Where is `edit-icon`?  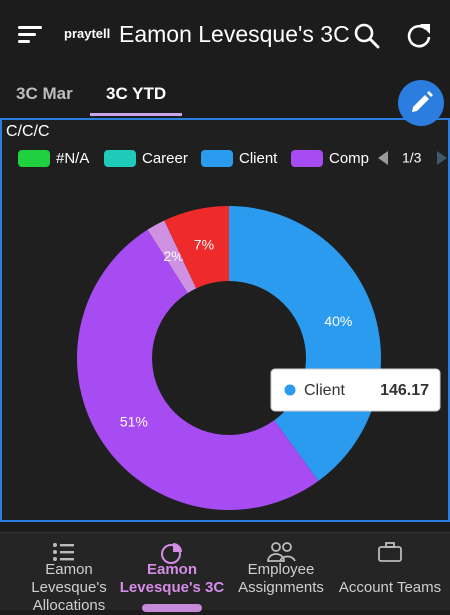 edit-icon is located at coordinates (422, 101).